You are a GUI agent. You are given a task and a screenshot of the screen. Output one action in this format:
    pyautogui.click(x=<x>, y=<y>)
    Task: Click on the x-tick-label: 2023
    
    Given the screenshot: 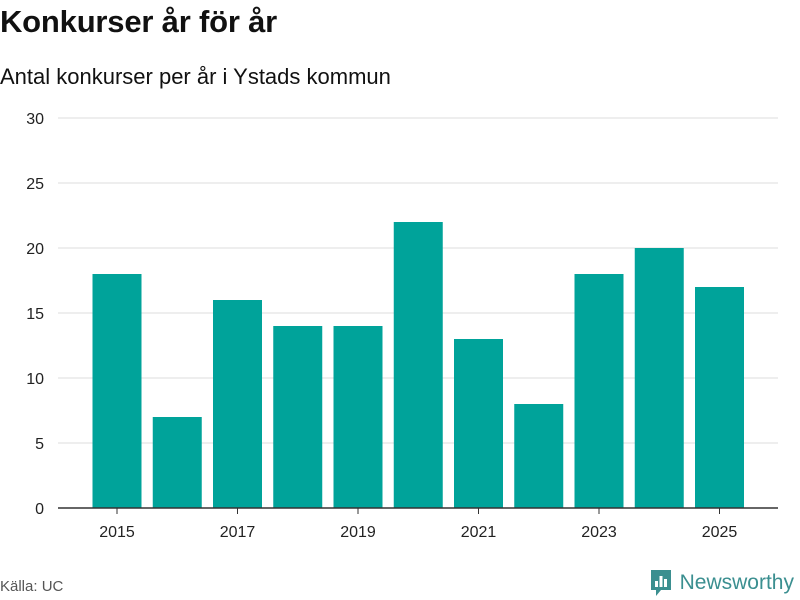 What is the action you would take?
    pyautogui.click(x=599, y=532)
    